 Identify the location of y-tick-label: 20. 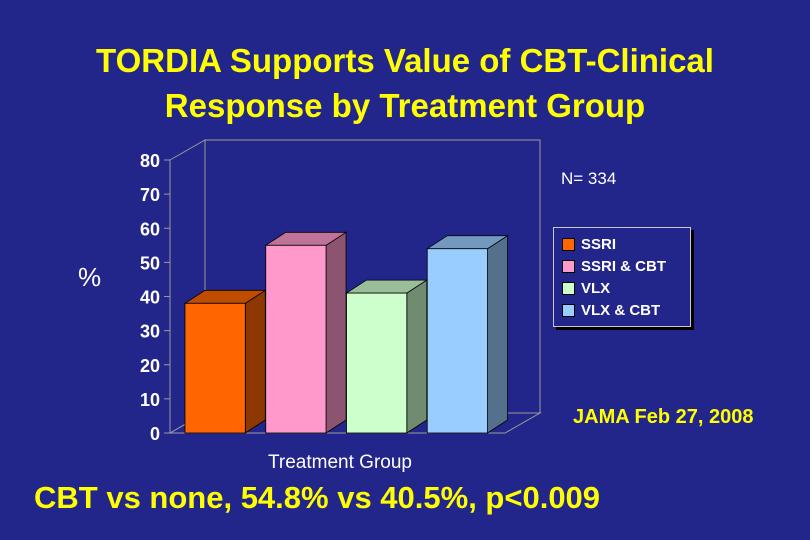
(150, 366).